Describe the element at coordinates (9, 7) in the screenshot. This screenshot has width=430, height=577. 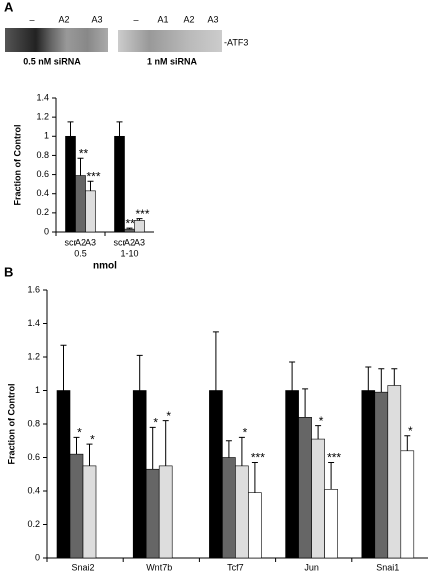
I see `panel-label: A` at that location.